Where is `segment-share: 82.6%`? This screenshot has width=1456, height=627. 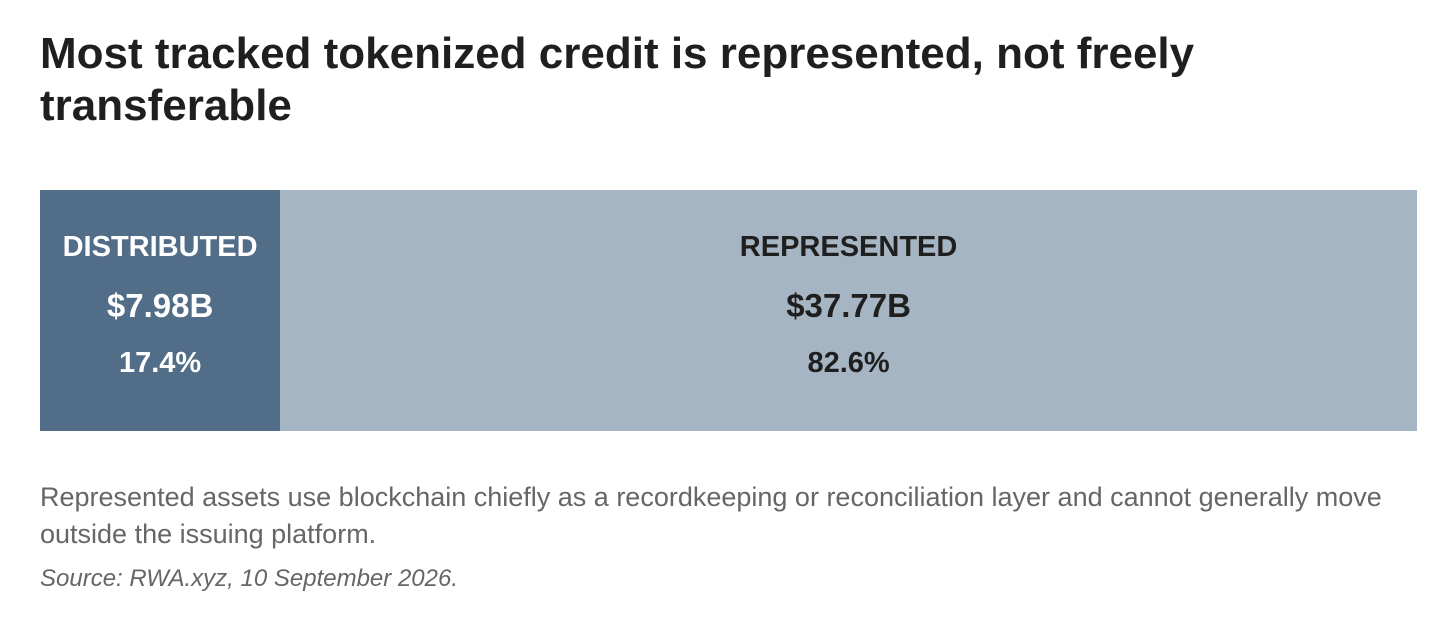 segment-share: 82.6% is located at coordinates (848, 363).